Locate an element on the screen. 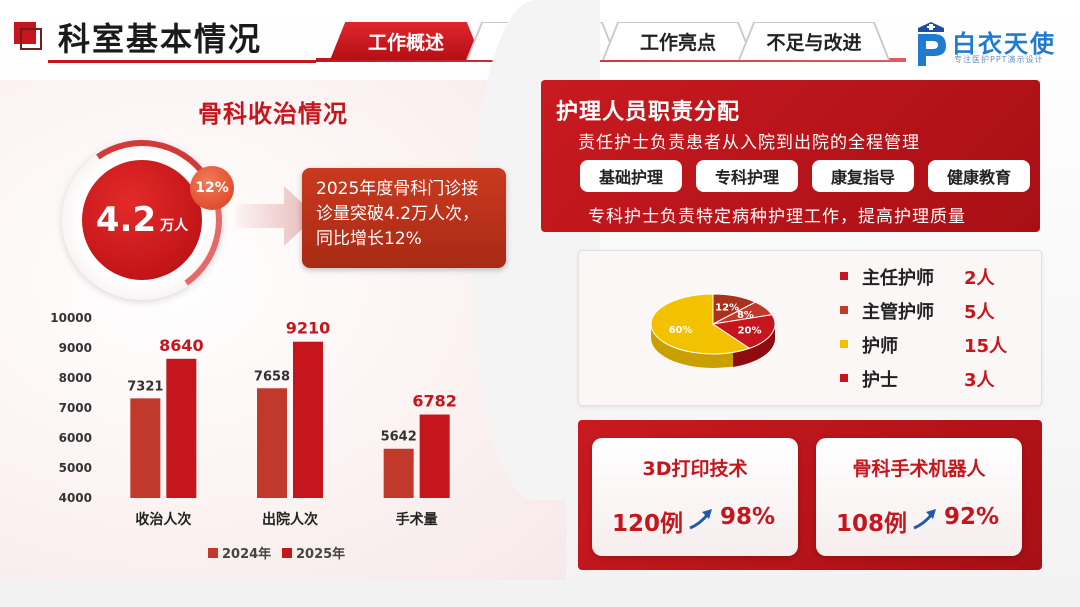  bar-value-label: 7321 is located at coordinates (145, 386).